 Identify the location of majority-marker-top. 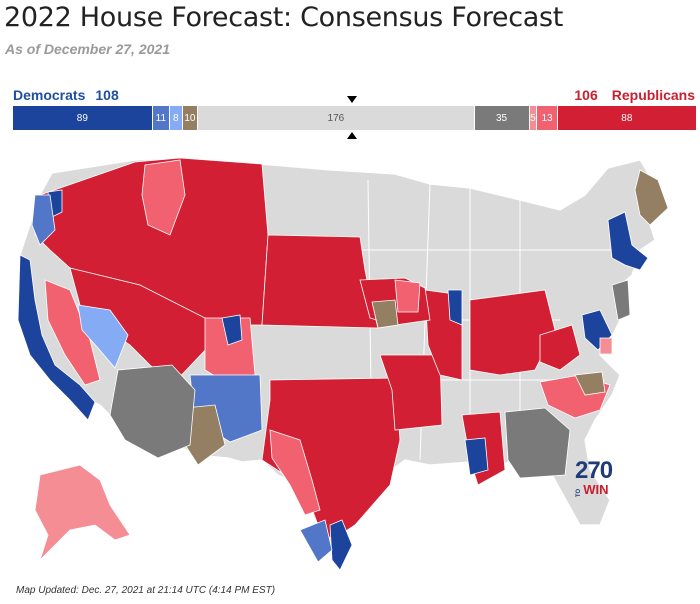
(352, 99).